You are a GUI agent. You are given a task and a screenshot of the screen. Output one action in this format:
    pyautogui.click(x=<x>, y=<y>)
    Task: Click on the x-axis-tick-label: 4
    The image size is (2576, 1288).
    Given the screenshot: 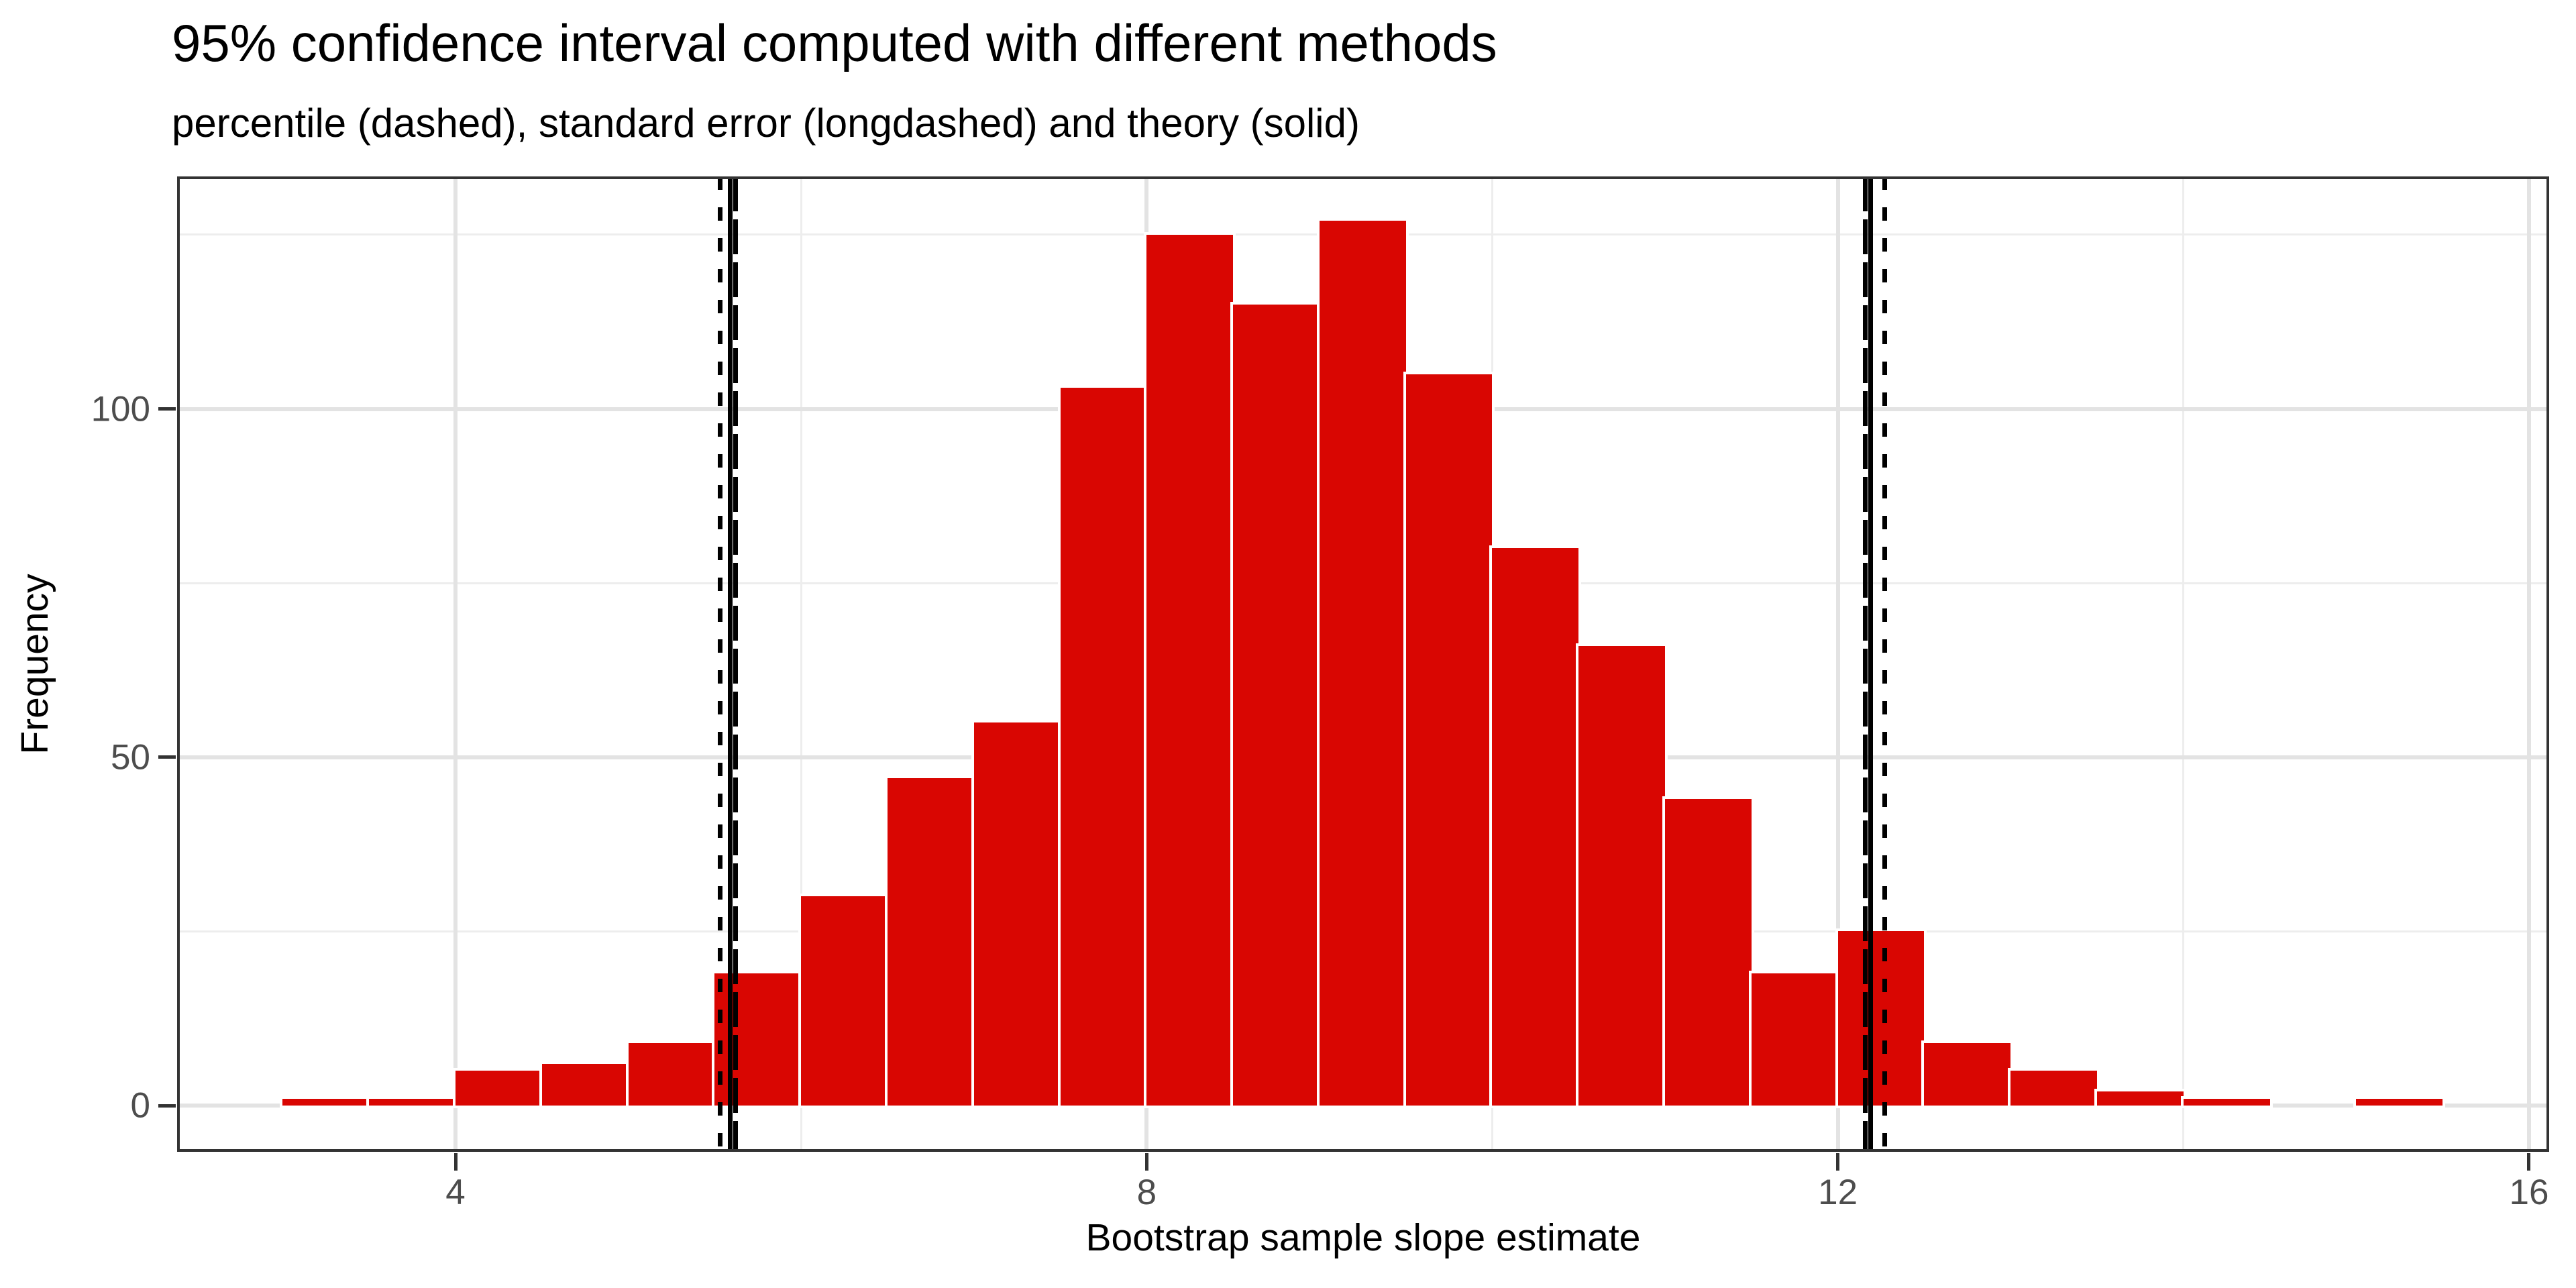 What is the action you would take?
    pyautogui.click(x=455, y=1192)
    